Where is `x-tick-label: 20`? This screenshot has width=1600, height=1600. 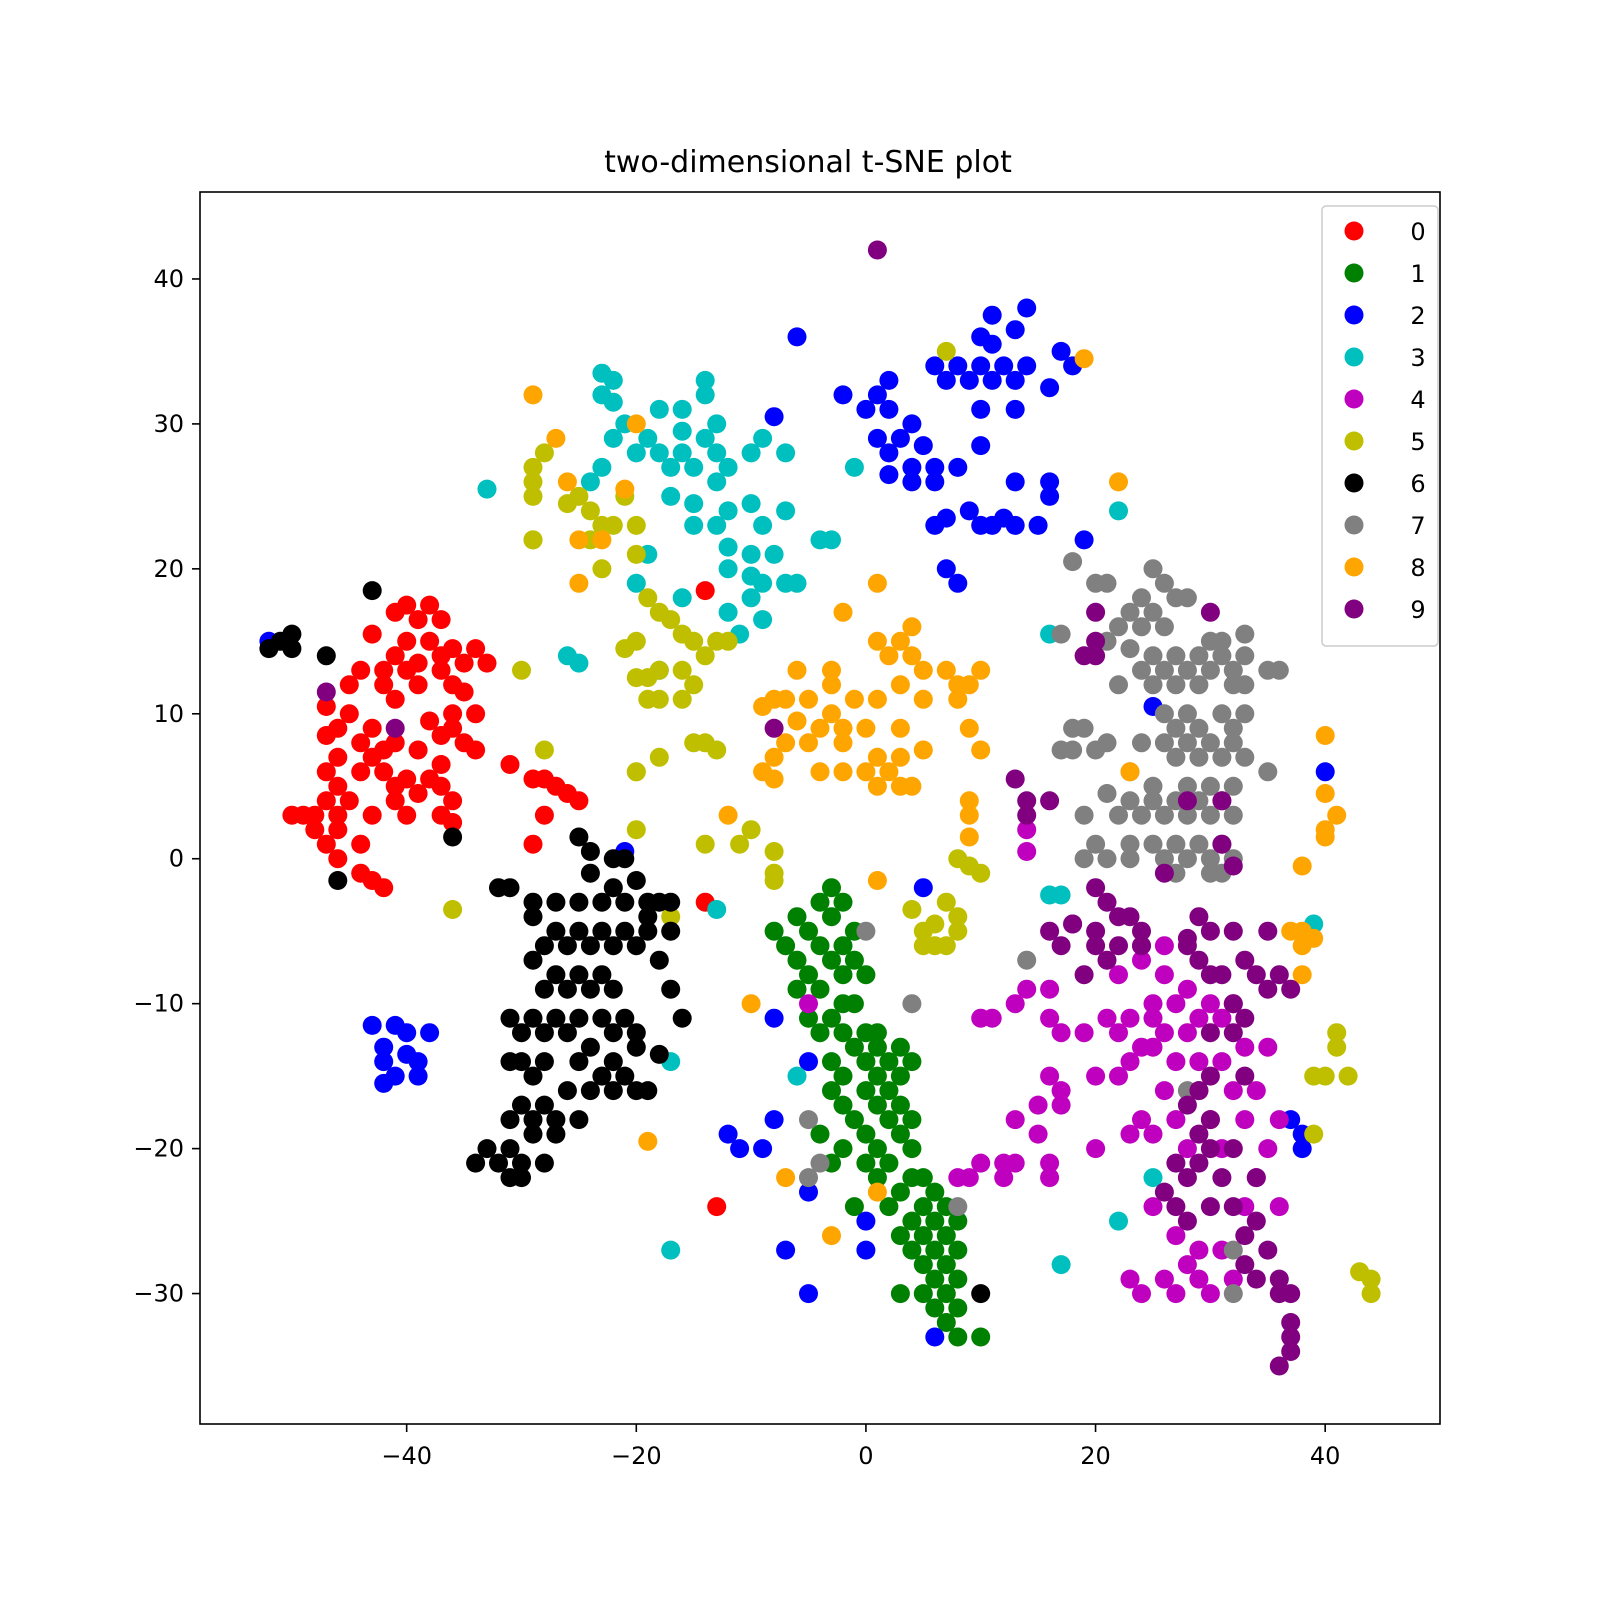
x-tick-label: 20 is located at coordinates (1095, 1456).